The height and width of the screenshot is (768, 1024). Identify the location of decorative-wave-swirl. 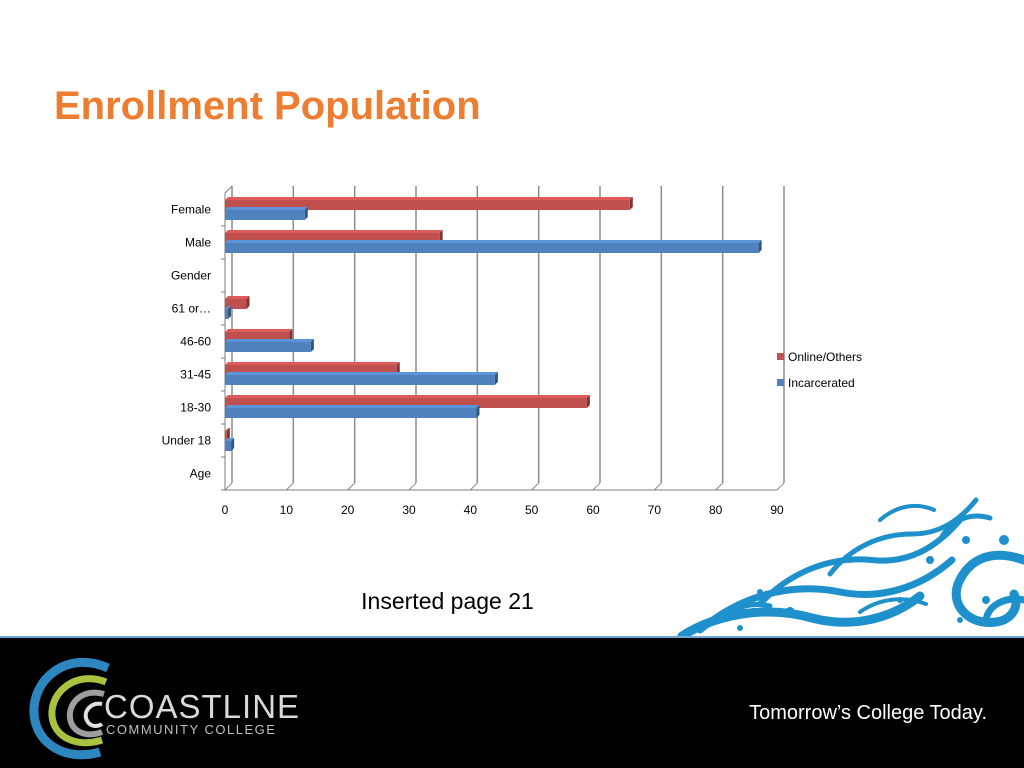
(850, 568).